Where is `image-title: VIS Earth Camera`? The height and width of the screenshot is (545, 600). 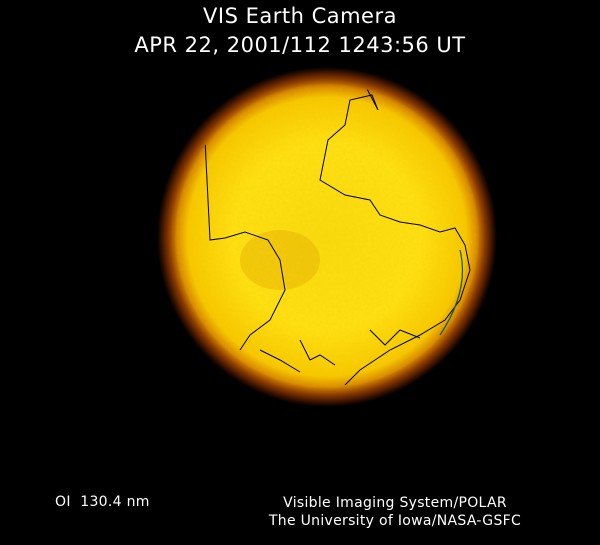 image-title: VIS Earth Camera is located at coordinates (300, 16).